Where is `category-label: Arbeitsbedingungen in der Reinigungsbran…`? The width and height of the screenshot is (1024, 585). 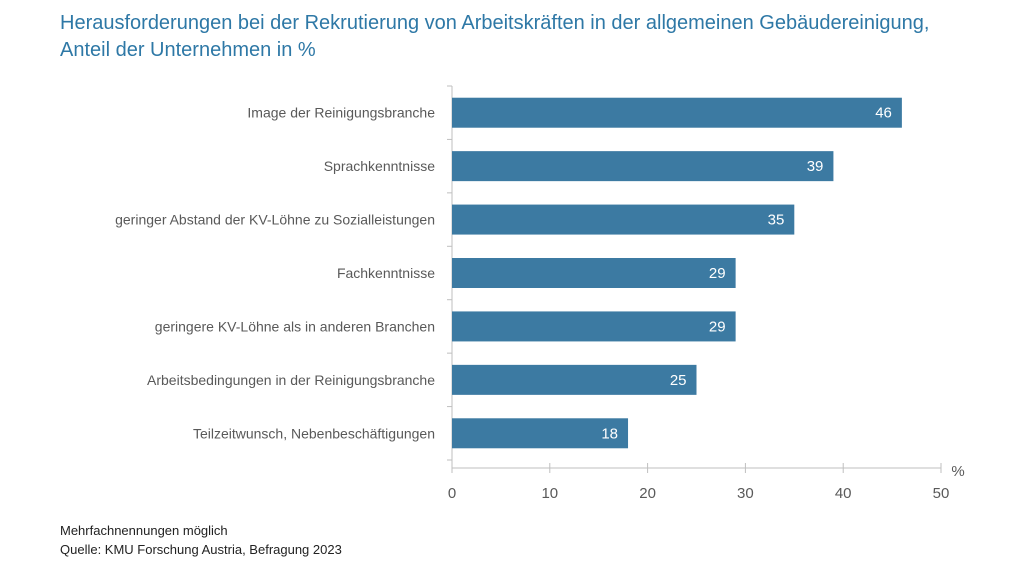 category-label: Arbeitsbedingungen in der Reinigungsbran… is located at coordinates (291, 380).